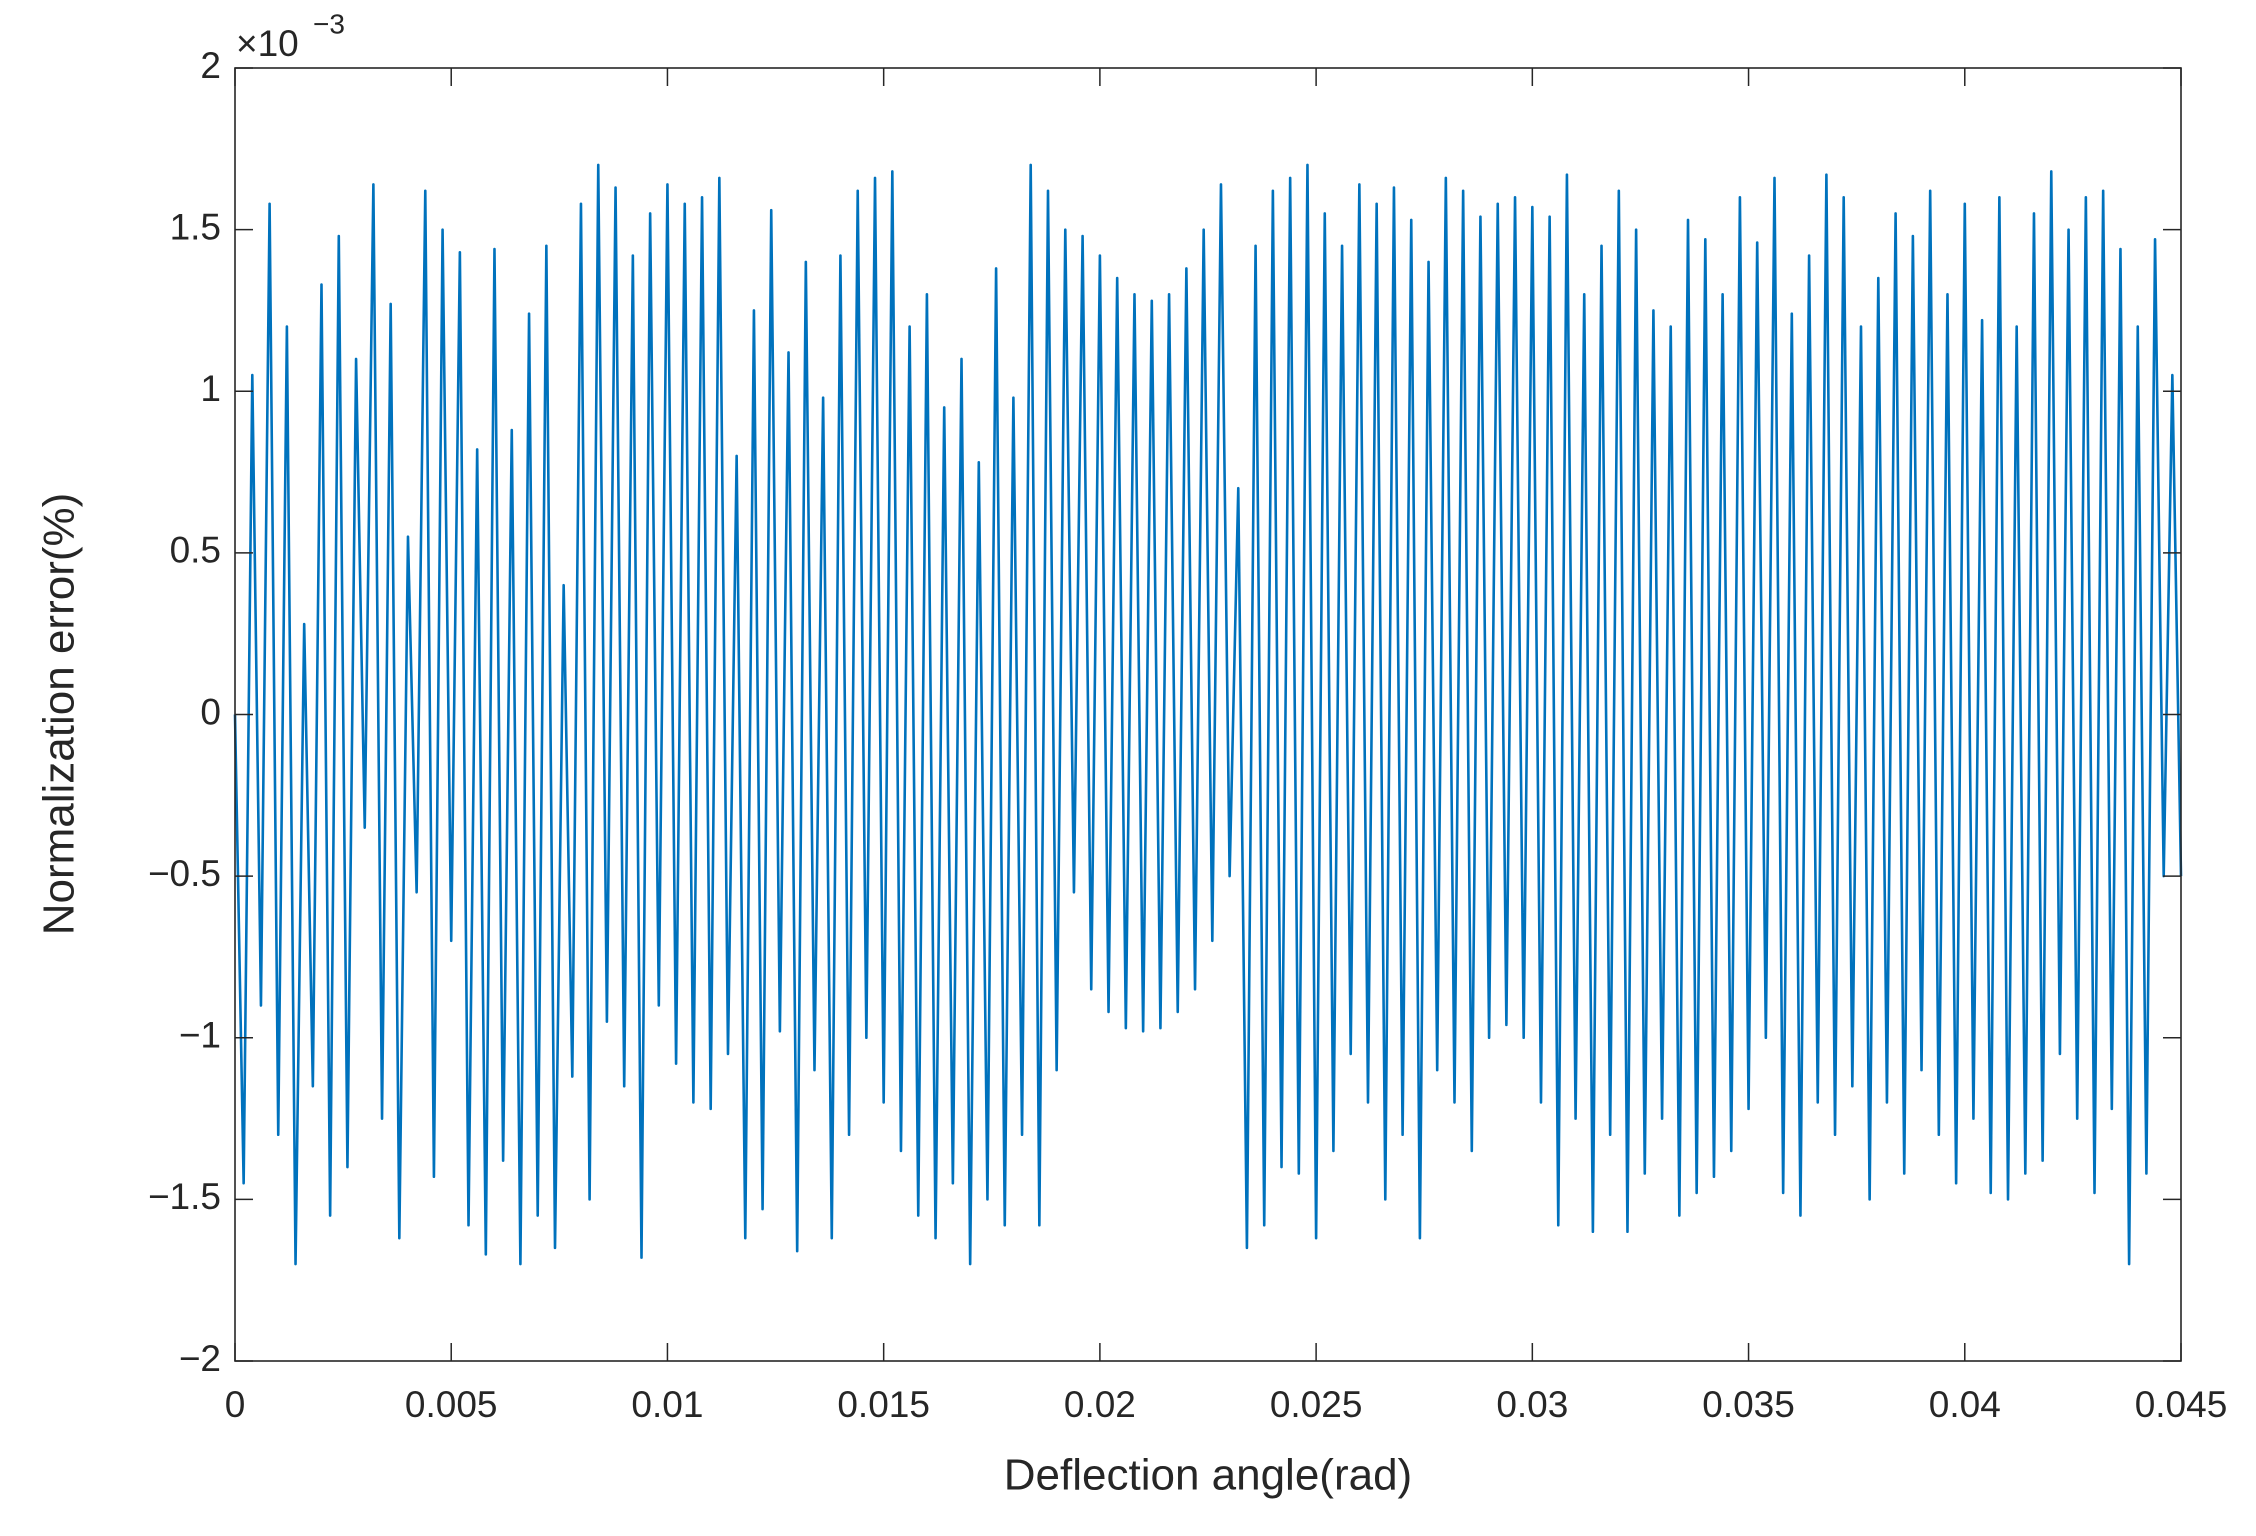  I want to click on y-tick-label: −1.5, so click(184, 1196).